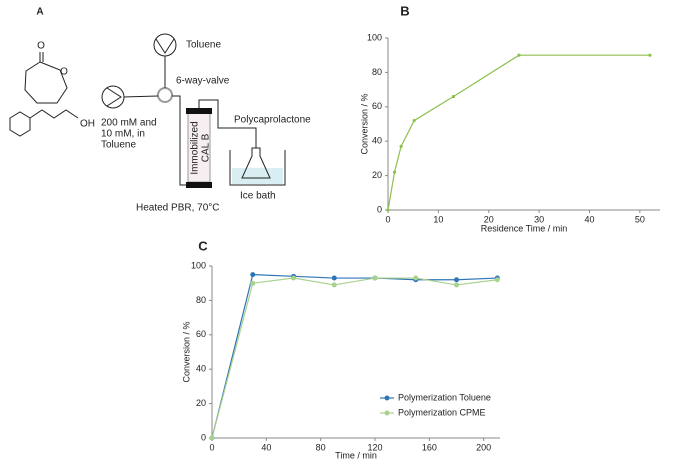 The height and width of the screenshot is (461, 680). What do you see at coordinates (206, 147) in the screenshot?
I see `column-label: CAL B` at bounding box center [206, 147].